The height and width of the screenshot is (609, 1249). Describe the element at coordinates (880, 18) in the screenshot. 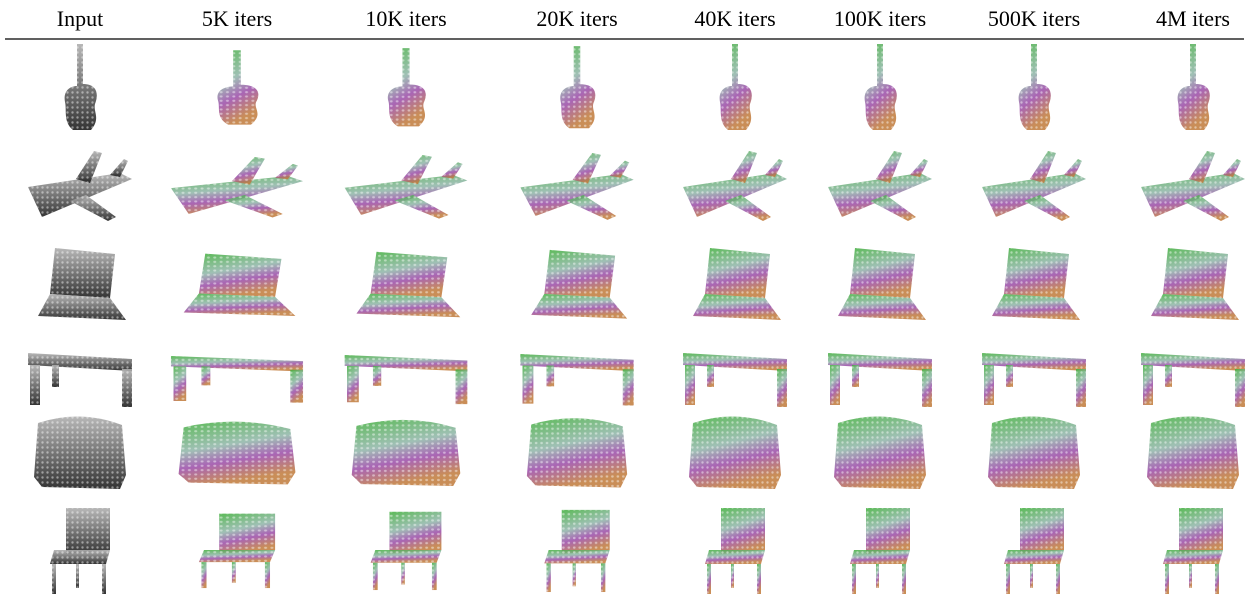

I see `column-header: 100K iters` at that location.